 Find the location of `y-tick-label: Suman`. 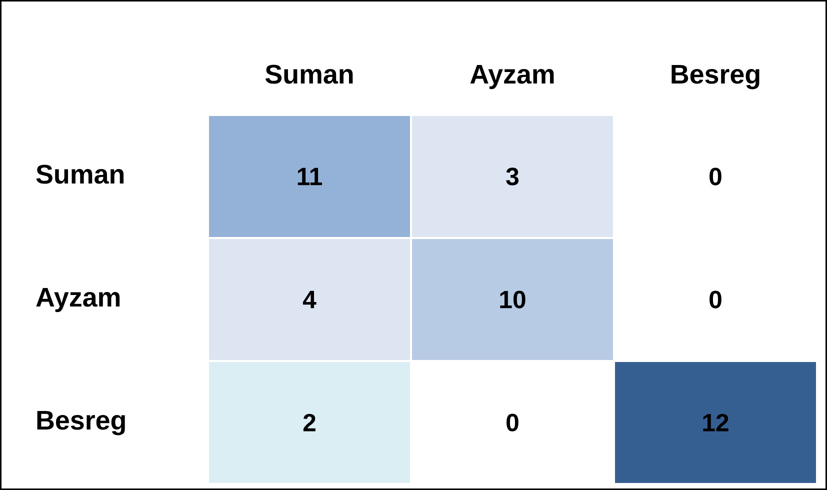

y-tick-label: Suman is located at coordinates (80, 174).